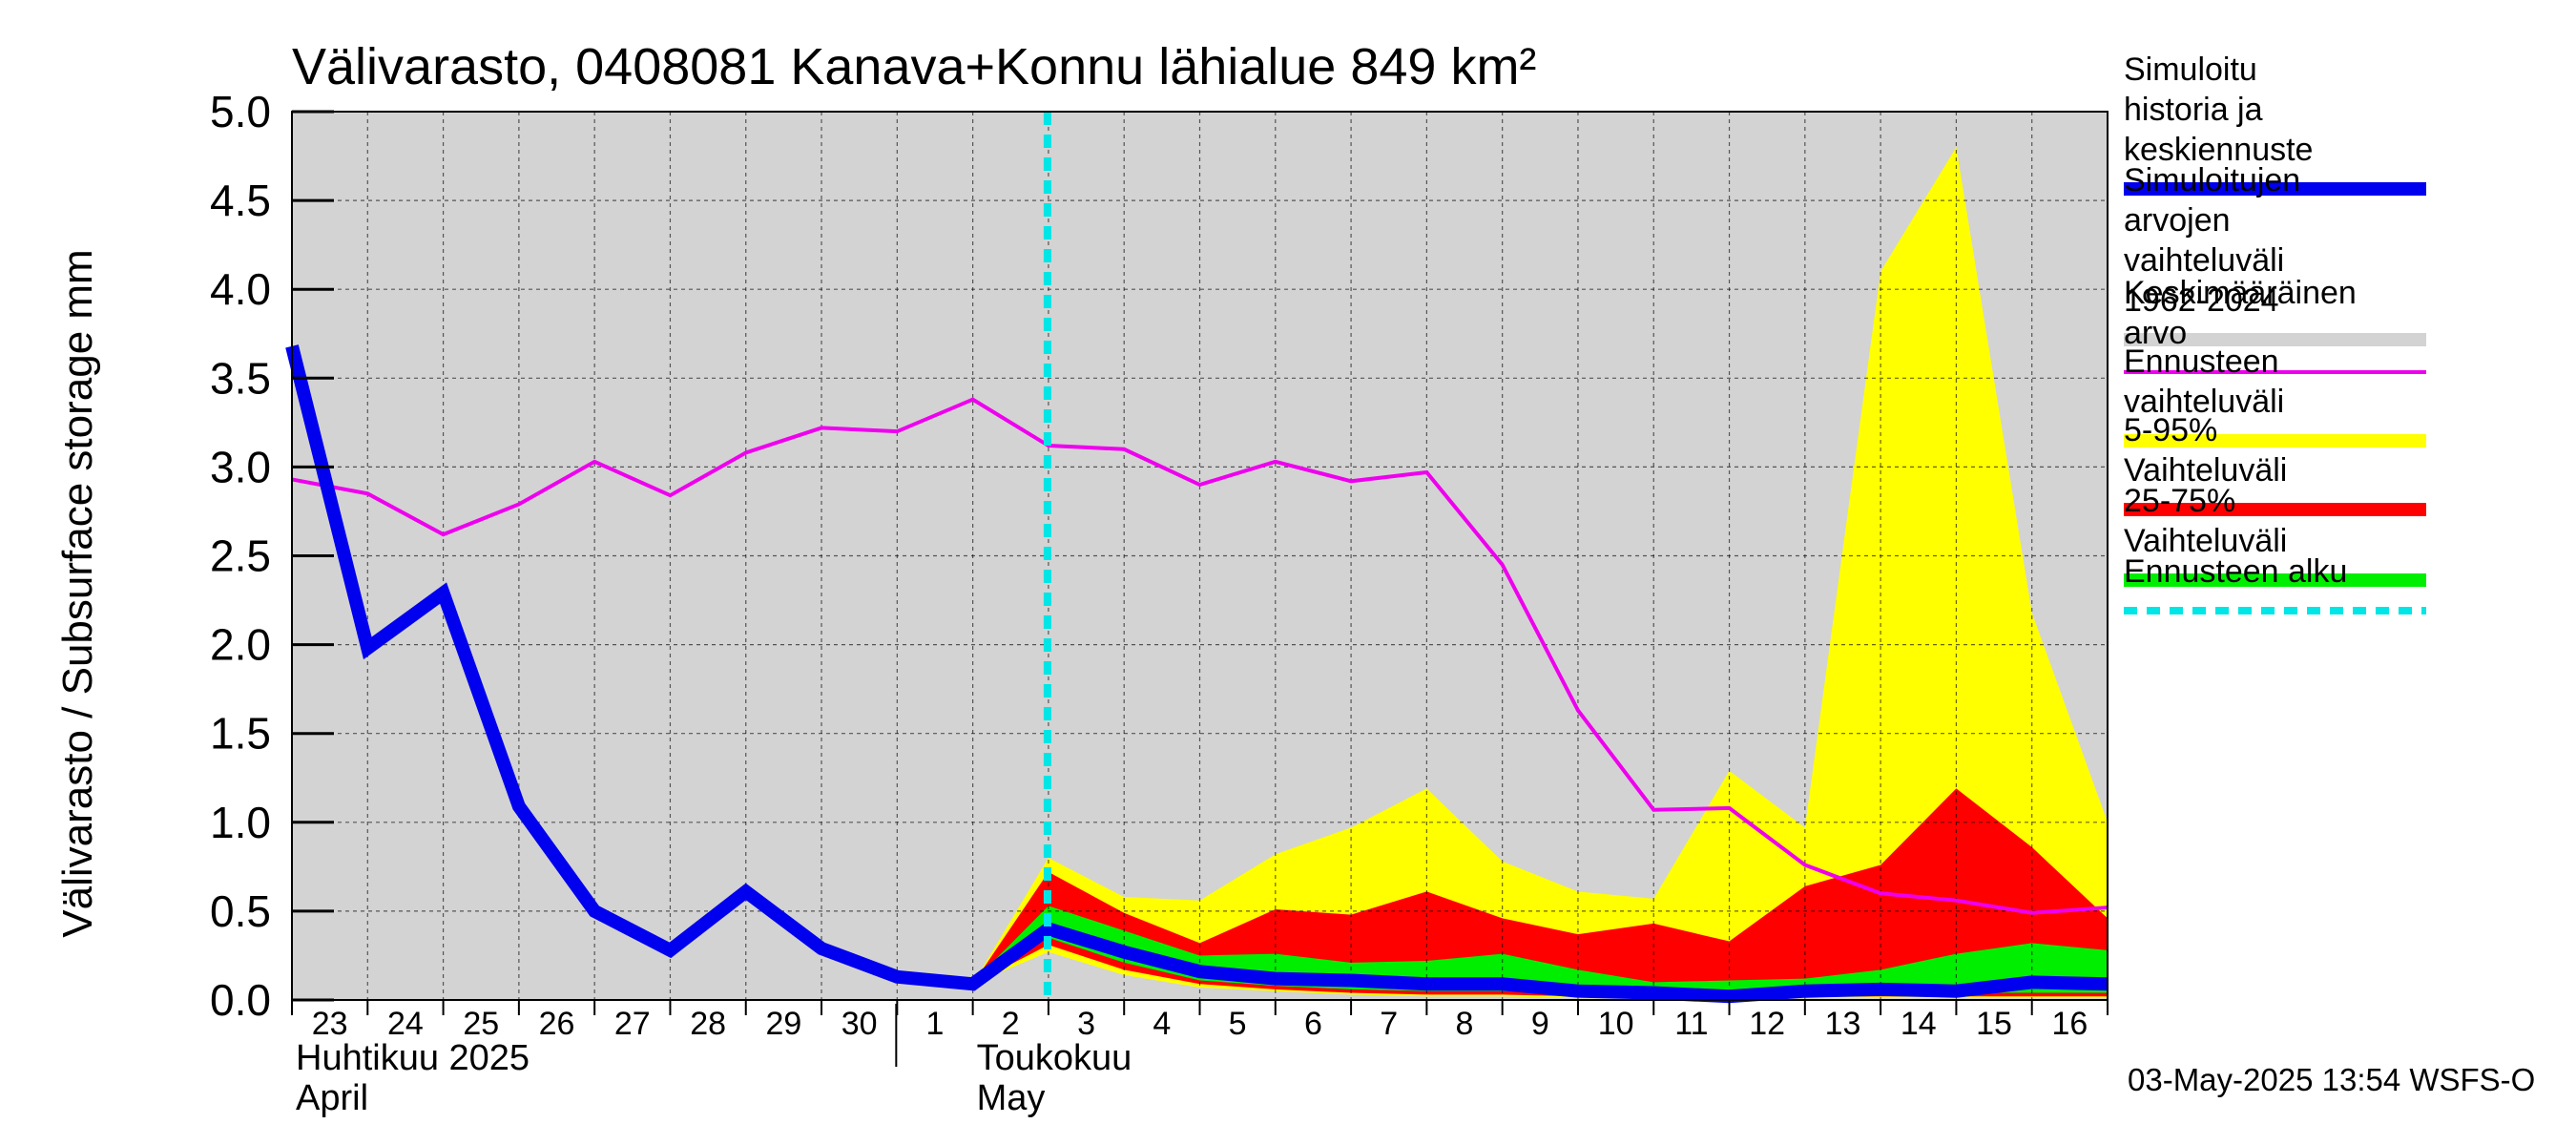 This screenshot has height=1145, width=2576. Describe the element at coordinates (405, 1024) in the screenshot. I see `x-tick-label: 24` at that location.